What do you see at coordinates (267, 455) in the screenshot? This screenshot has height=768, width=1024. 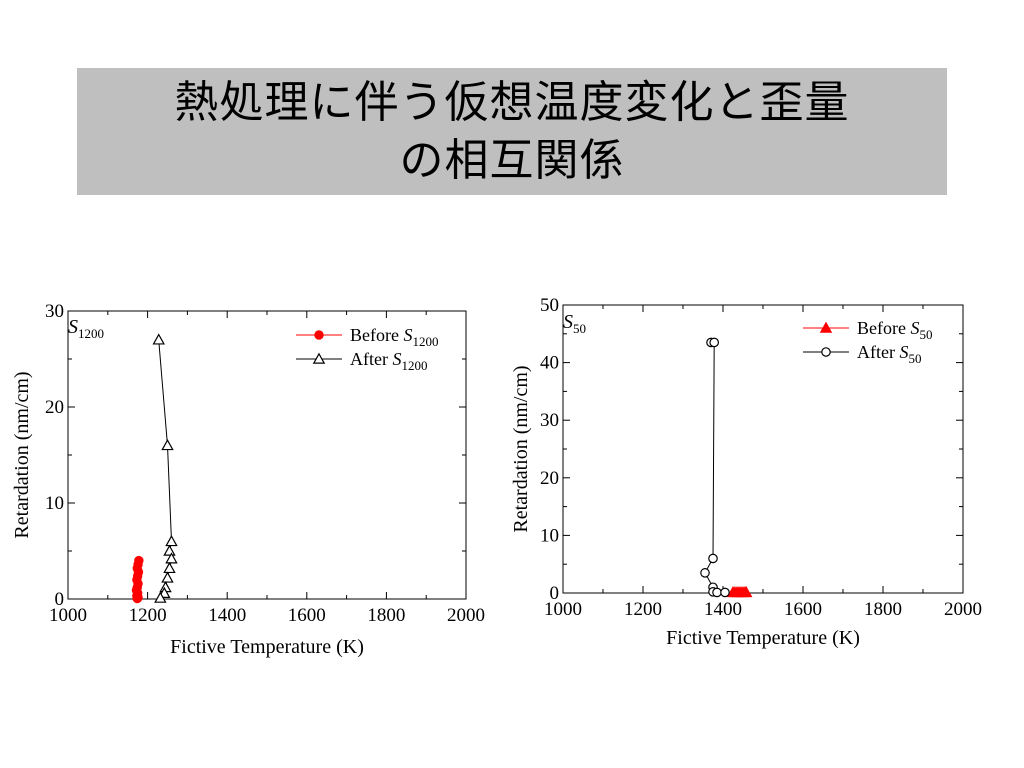 I see `chart-left-frame` at bounding box center [267, 455].